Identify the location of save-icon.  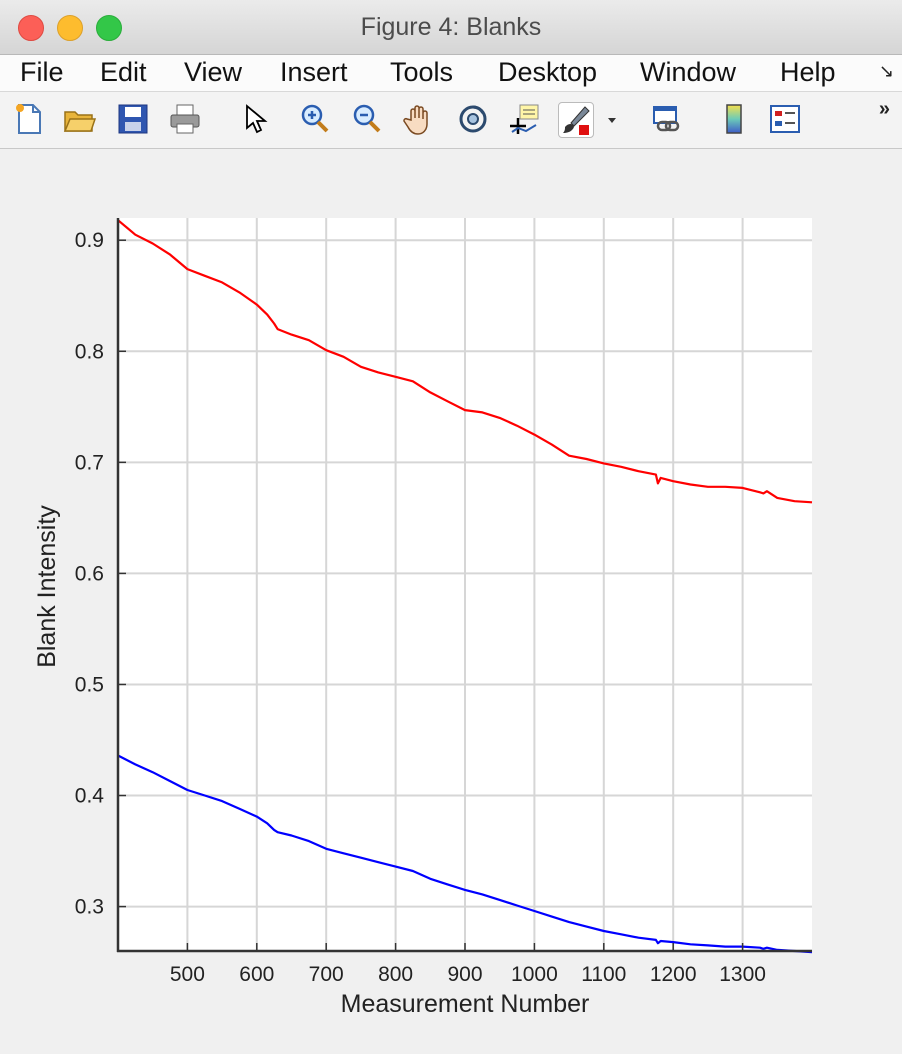
(133, 119).